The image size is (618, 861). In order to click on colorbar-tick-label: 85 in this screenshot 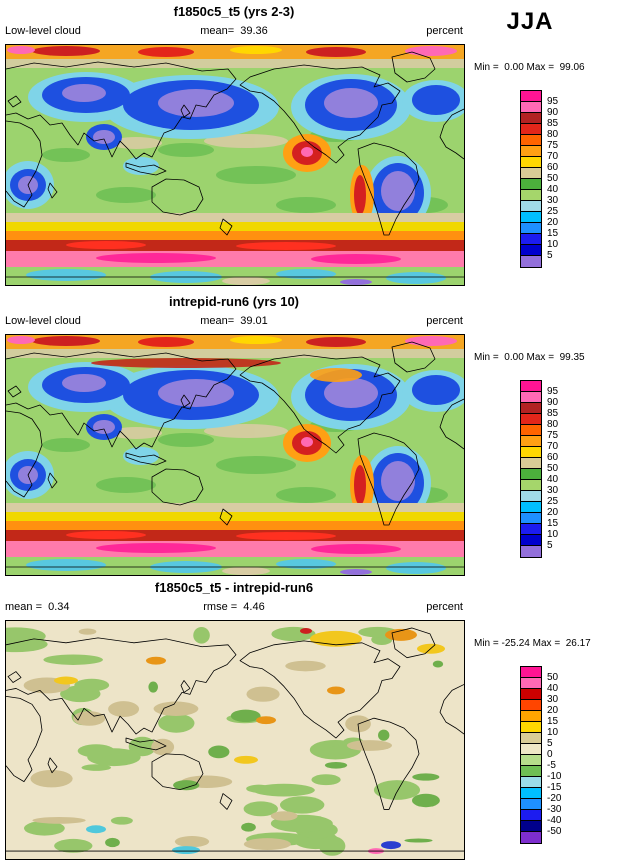, I will do `click(553, 123)`.